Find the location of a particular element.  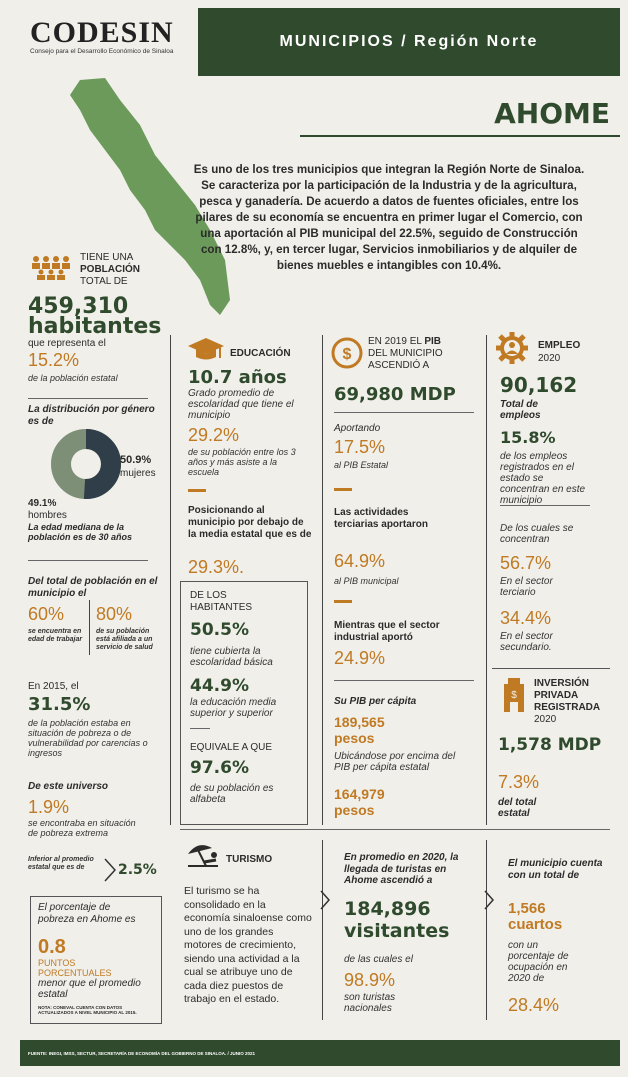

lower-note: Inferior al promedio estatal que es de is located at coordinates (61, 863).